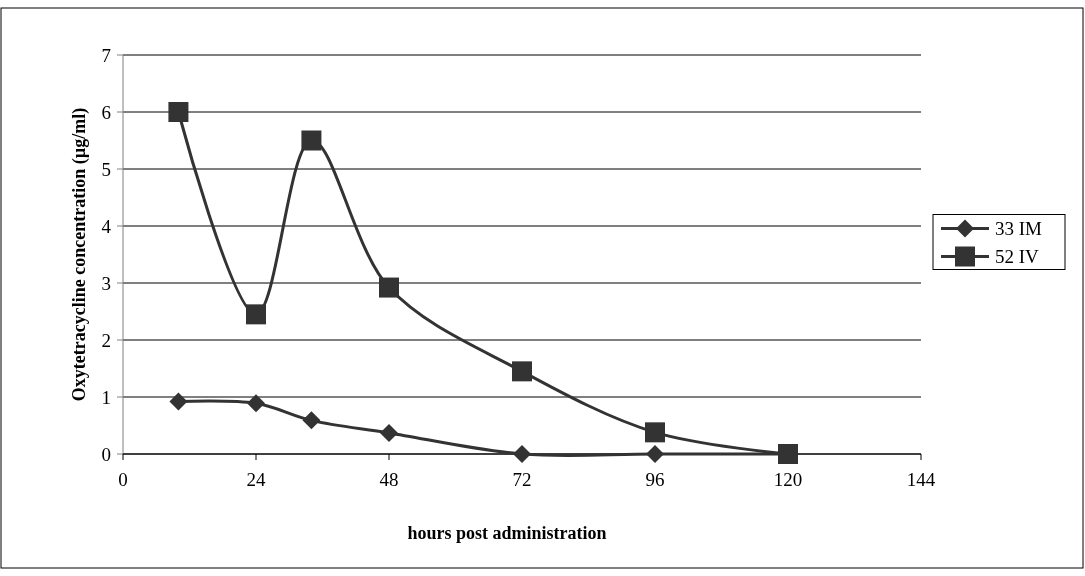  I want to click on x-tick-label: 24, so click(256, 479).